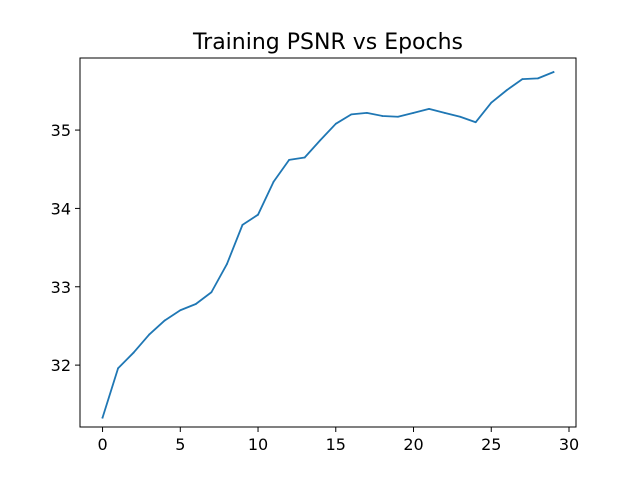 The height and width of the screenshot is (480, 640). Describe the element at coordinates (569, 444) in the screenshot. I see `x-tick-label: 30` at that location.